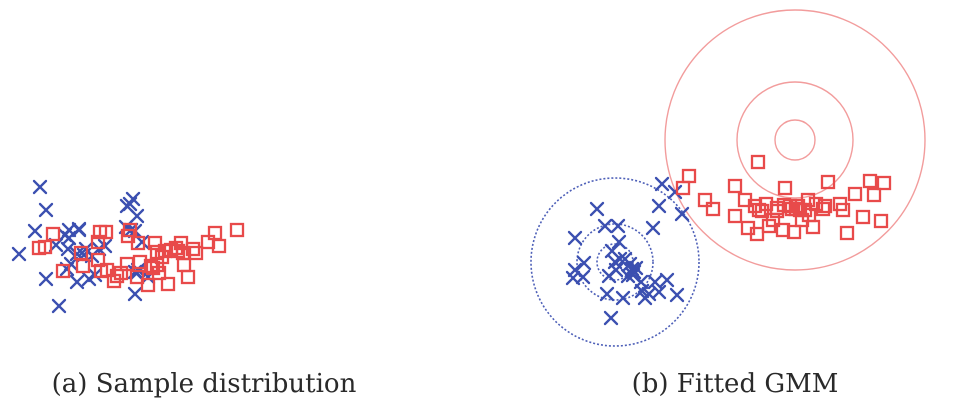 The width and height of the screenshot is (959, 412). Describe the element at coordinates (204, 384) in the screenshot. I see `caption-sample-distribution: (a) Sample distribution` at that location.